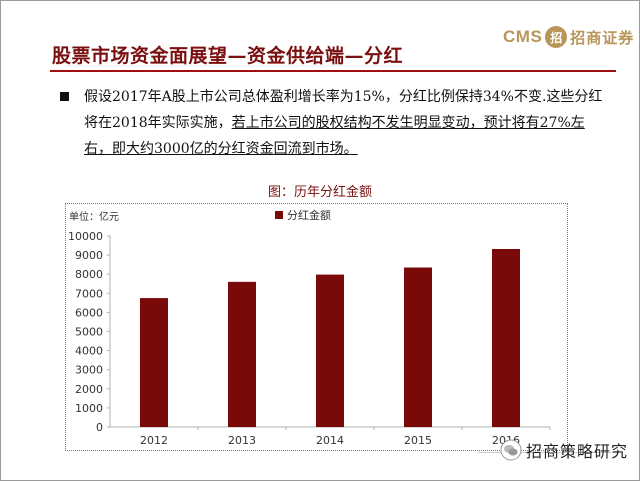 The image size is (640, 481). I want to click on watermark-text: 招商策略研究, so click(577, 451).